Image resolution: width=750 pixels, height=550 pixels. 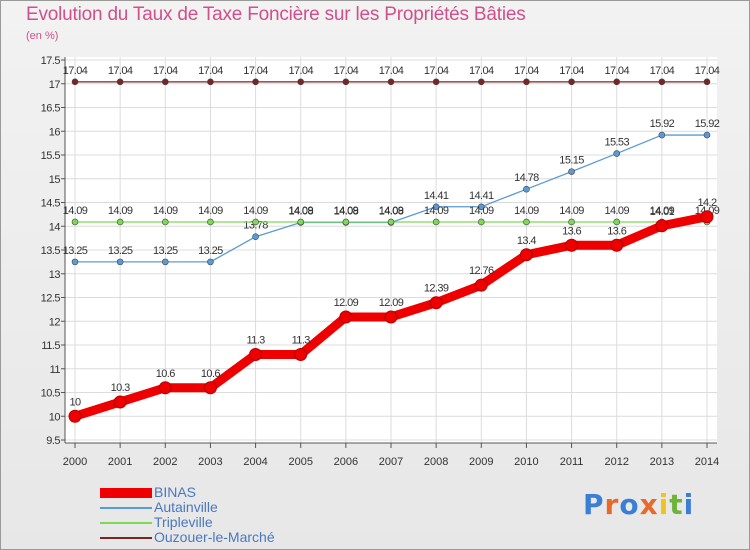 What do you see at coordinates (51, 251) in the screenshot?
I see `y-tick-label: 13.5` at bounding box center [51, 251].